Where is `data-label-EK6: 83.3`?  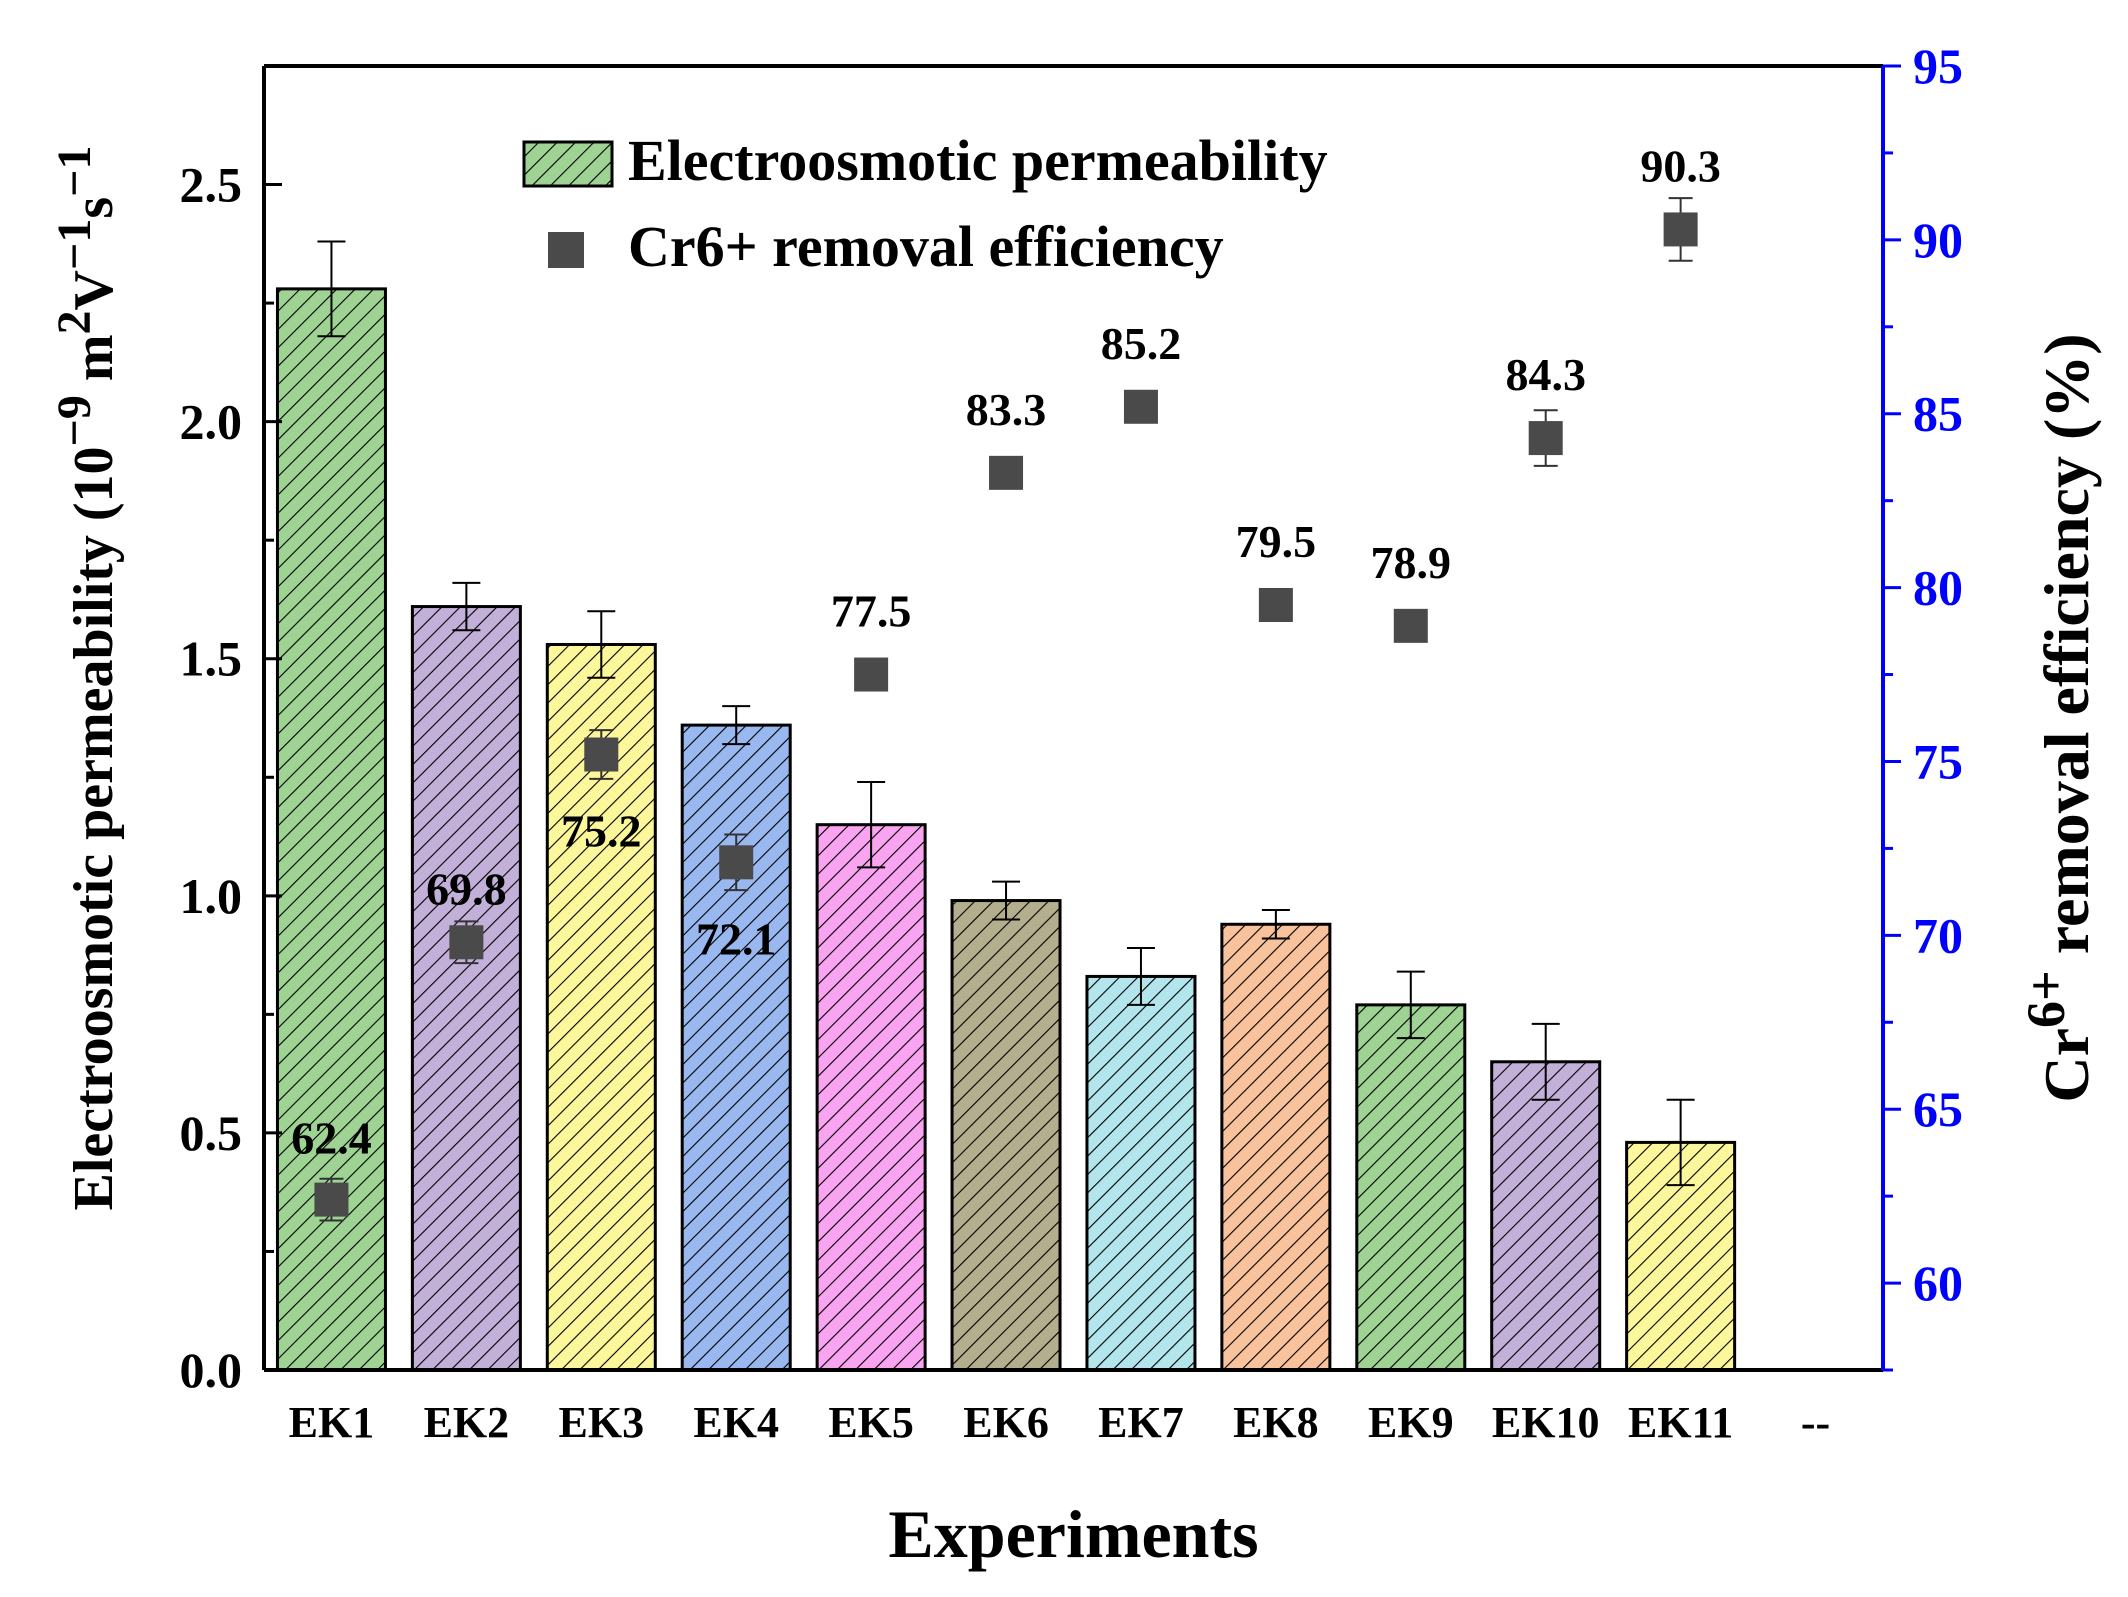 data-label-EK6: 83.3 is located at coordinates (1006, 409).